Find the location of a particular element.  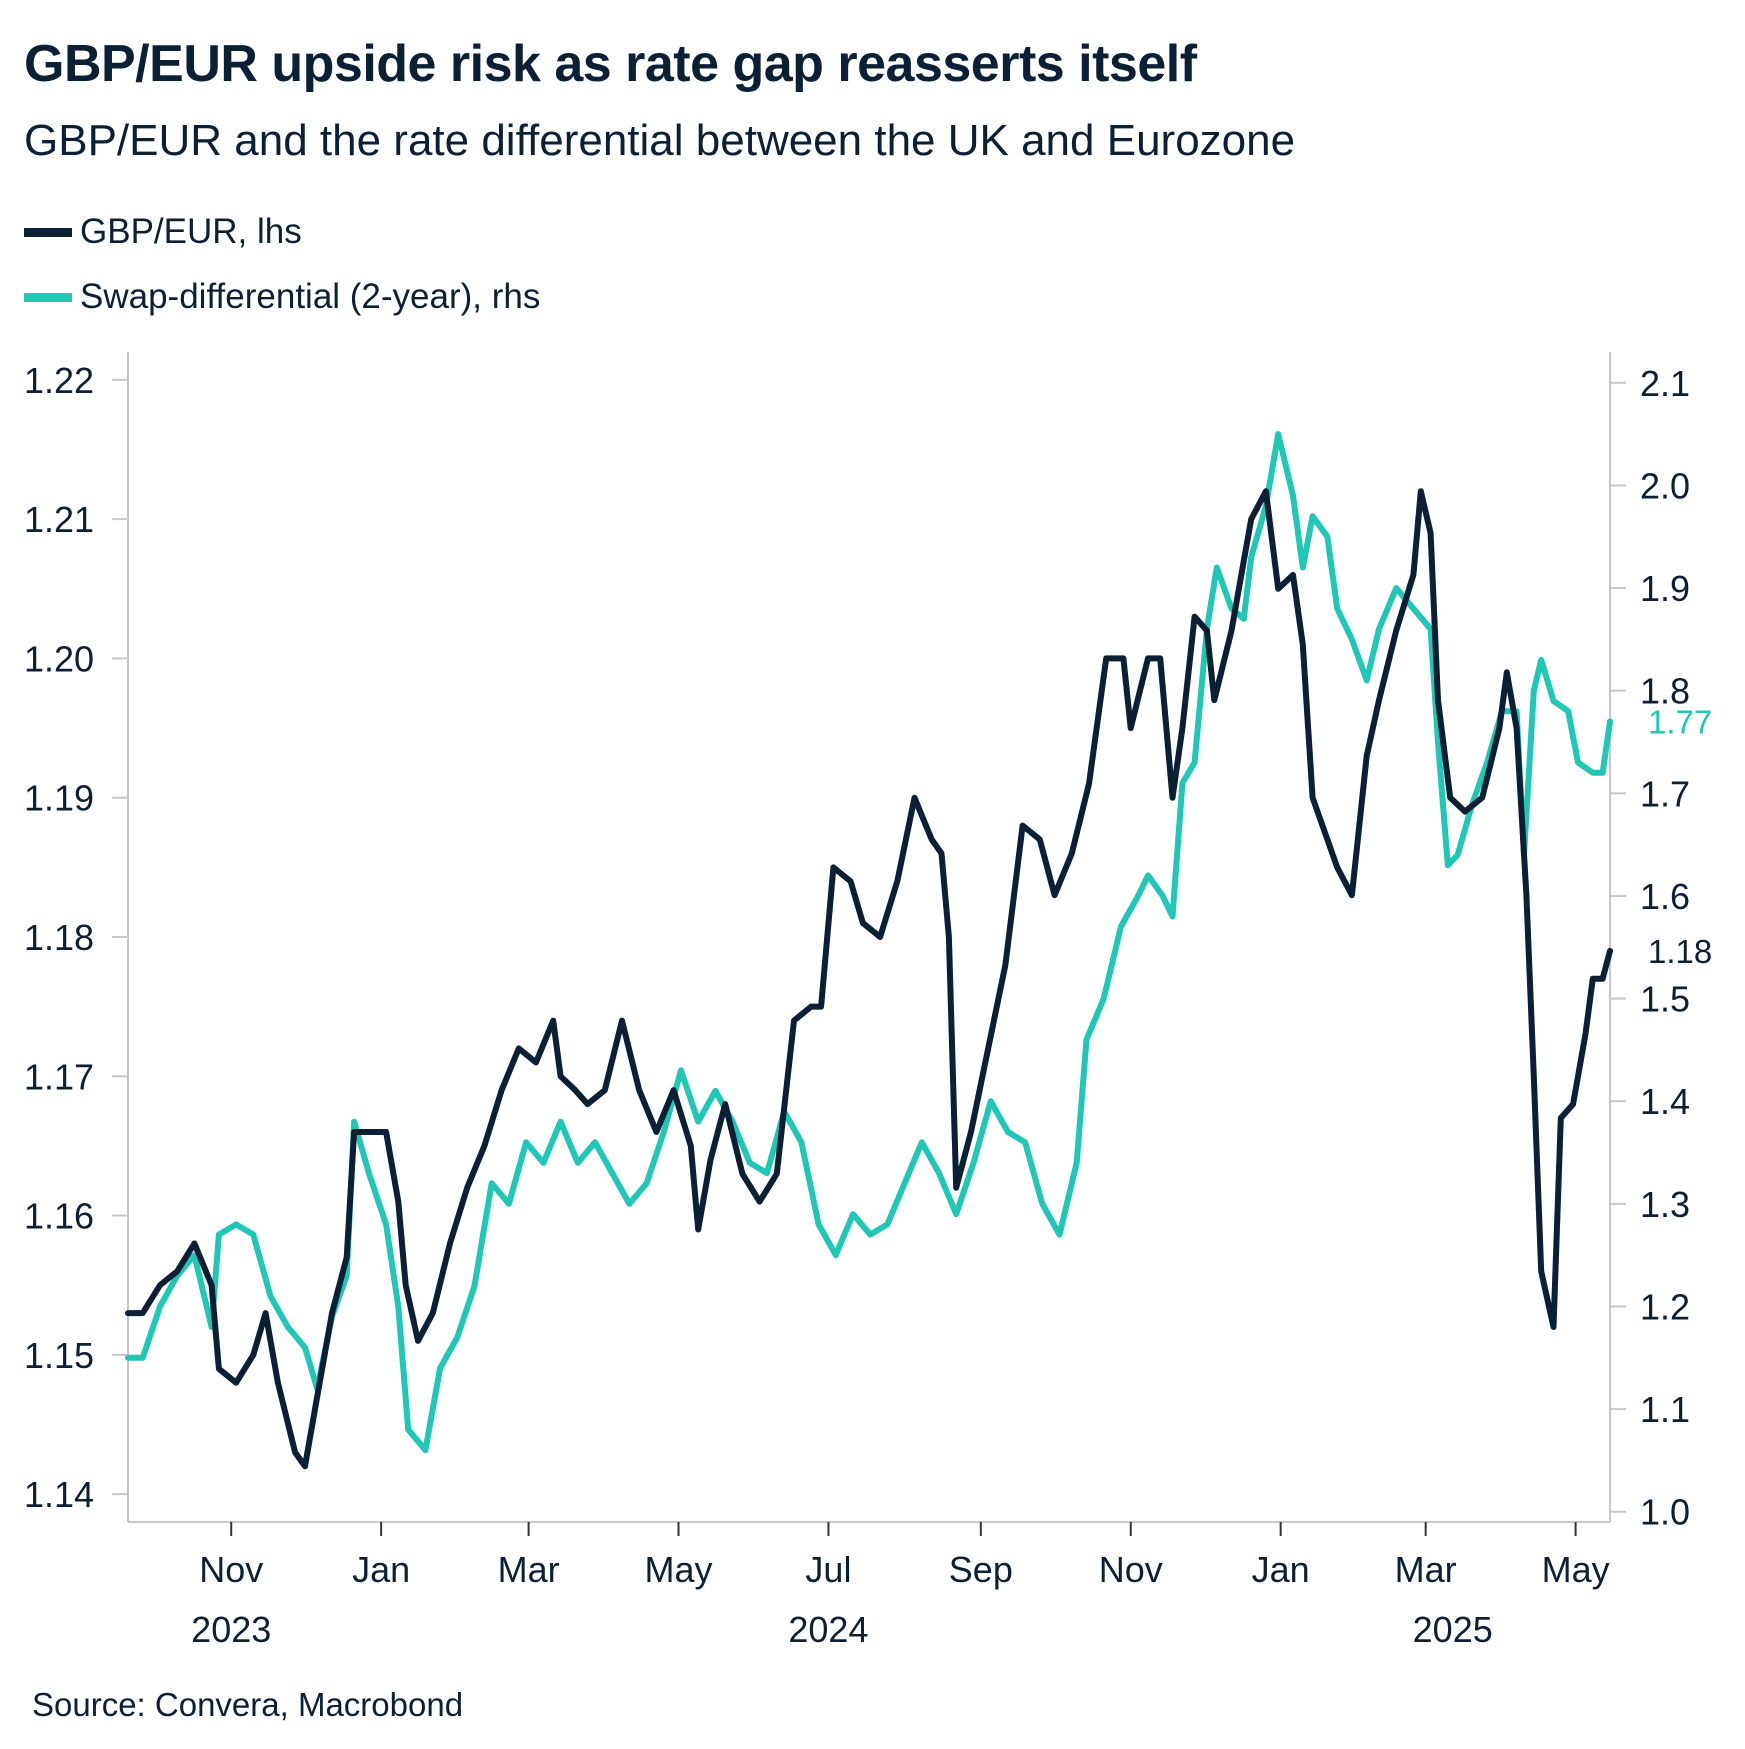

y-right-tick-label: 1.7 is located at coordinates (1665, 793).